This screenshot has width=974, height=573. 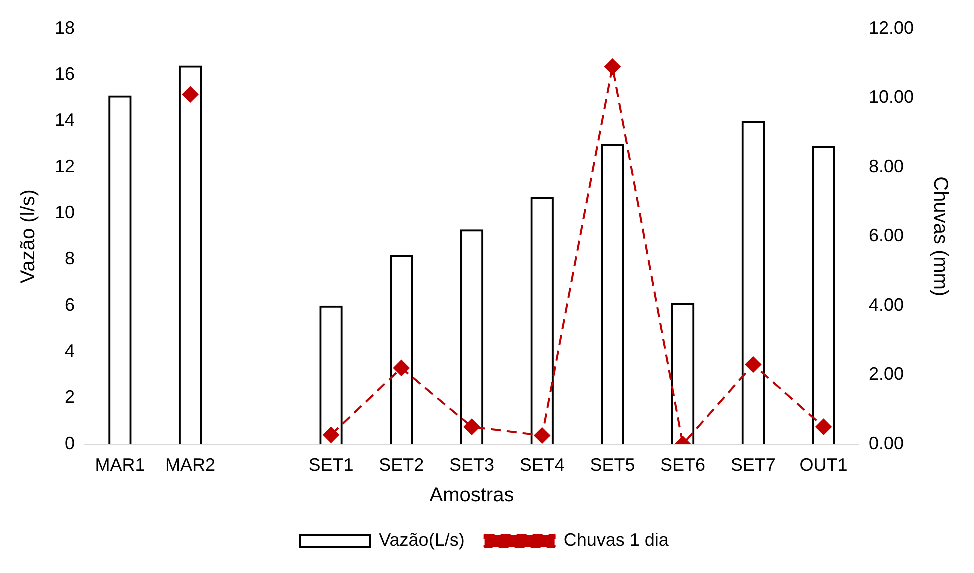 What do you see at coordinates (70, 397) in the screenshot?
I see `y-tick-label: 2` at bounding box center [70, 397].